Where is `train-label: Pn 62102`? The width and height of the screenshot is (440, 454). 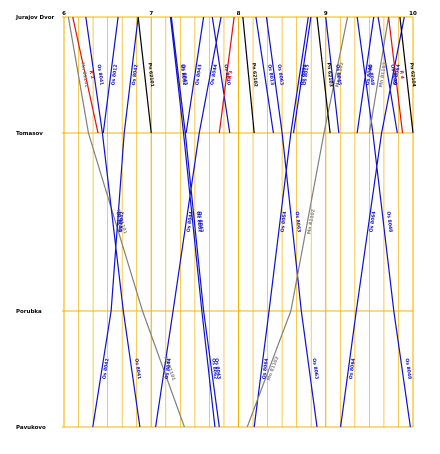 train-label: Pn 62102 is located at coordinates (254, 75).